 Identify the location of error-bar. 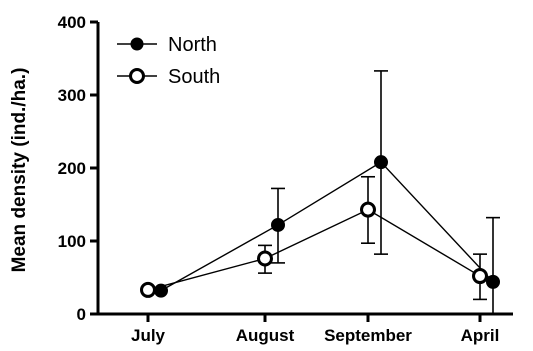
(493, 265).